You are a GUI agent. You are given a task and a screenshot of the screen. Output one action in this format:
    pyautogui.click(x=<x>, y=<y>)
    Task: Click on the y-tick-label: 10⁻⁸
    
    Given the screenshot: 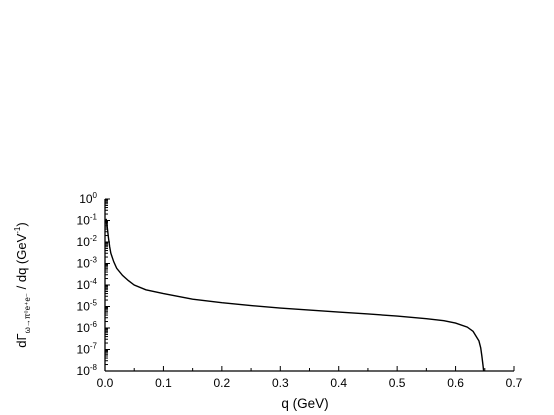 What is the action you would take?
    pyautogui.click(x=87, y=370)
    